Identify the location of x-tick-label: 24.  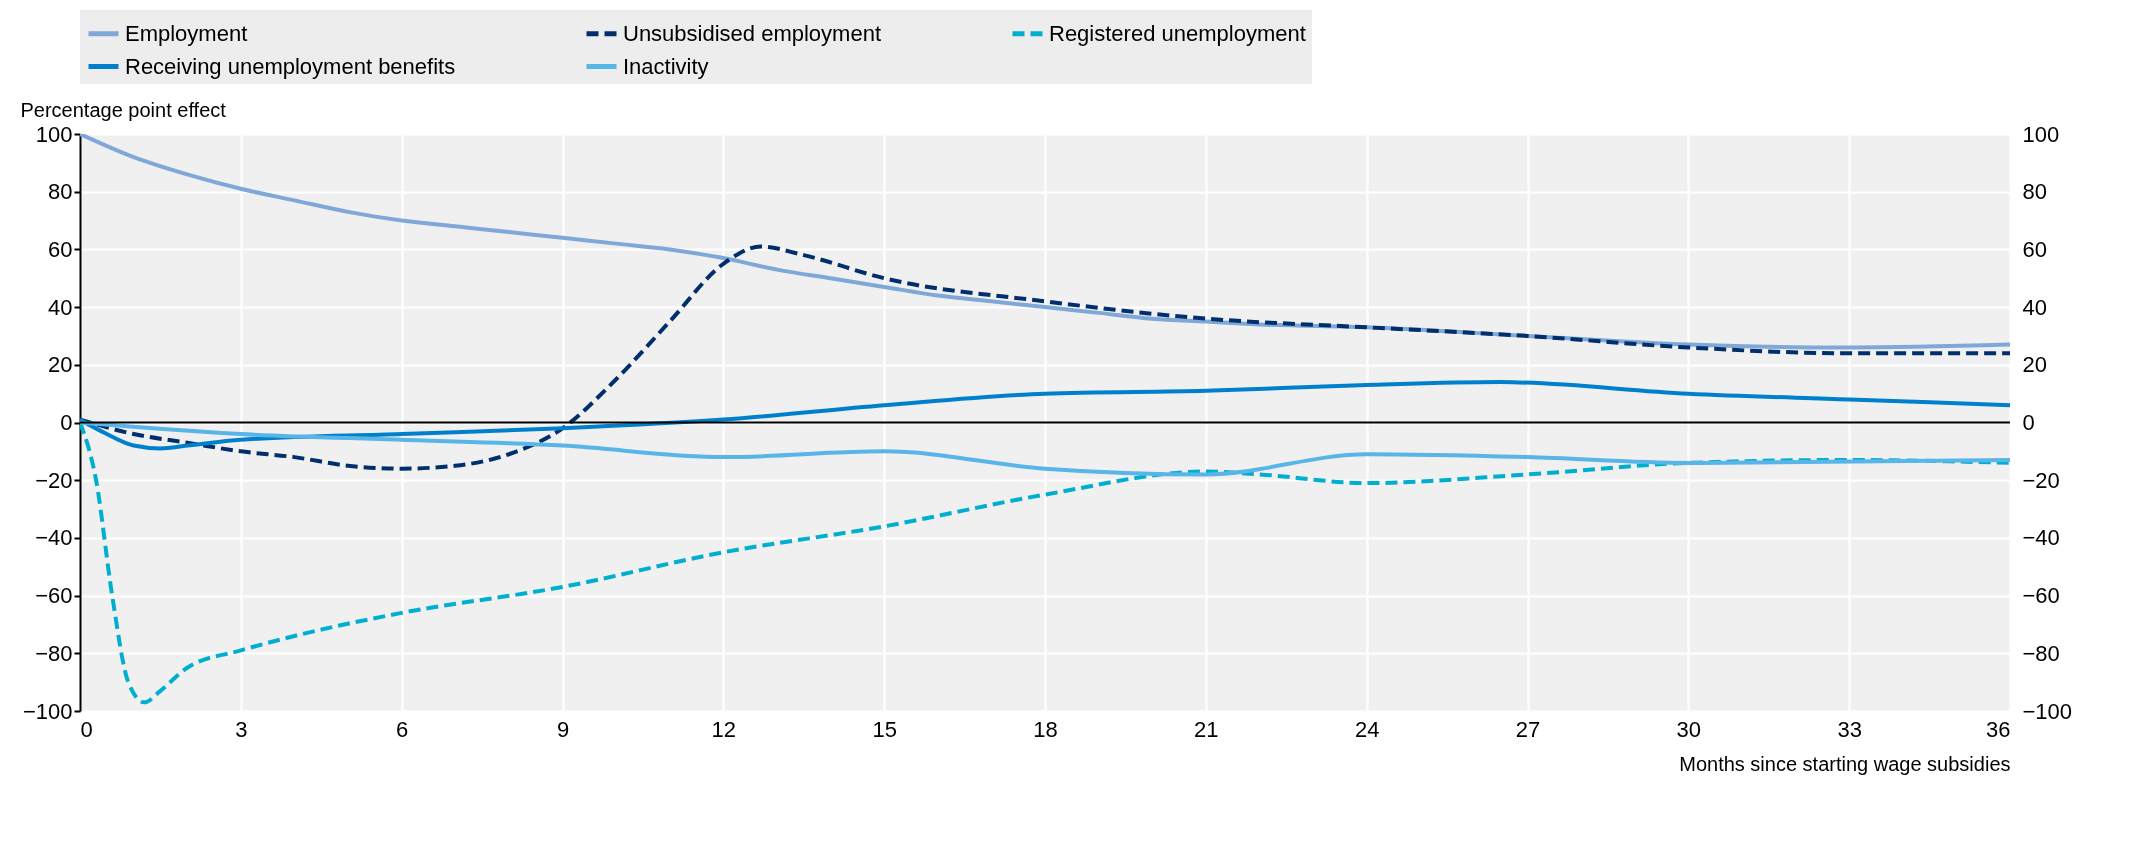
(1367, 729).